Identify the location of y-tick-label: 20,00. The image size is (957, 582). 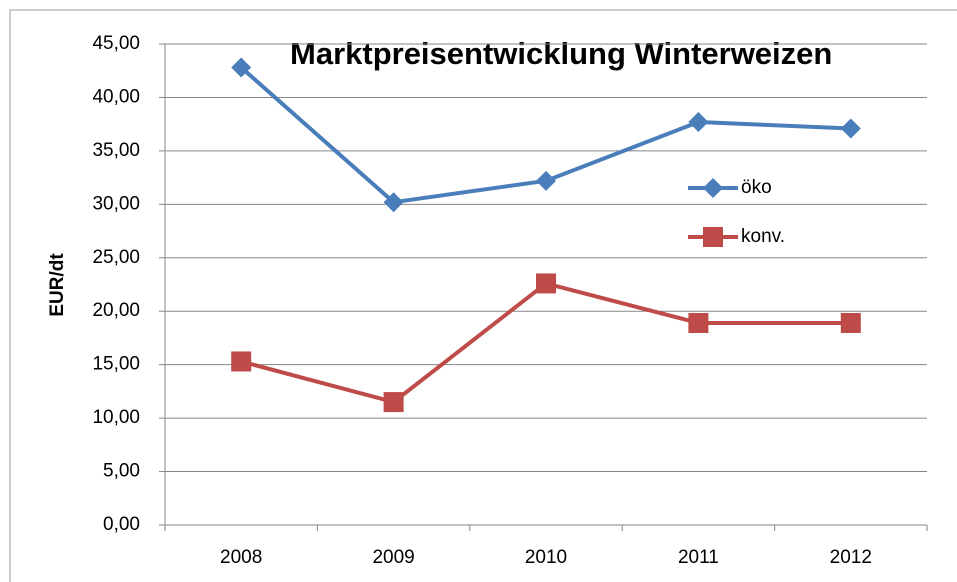
(116, 310).